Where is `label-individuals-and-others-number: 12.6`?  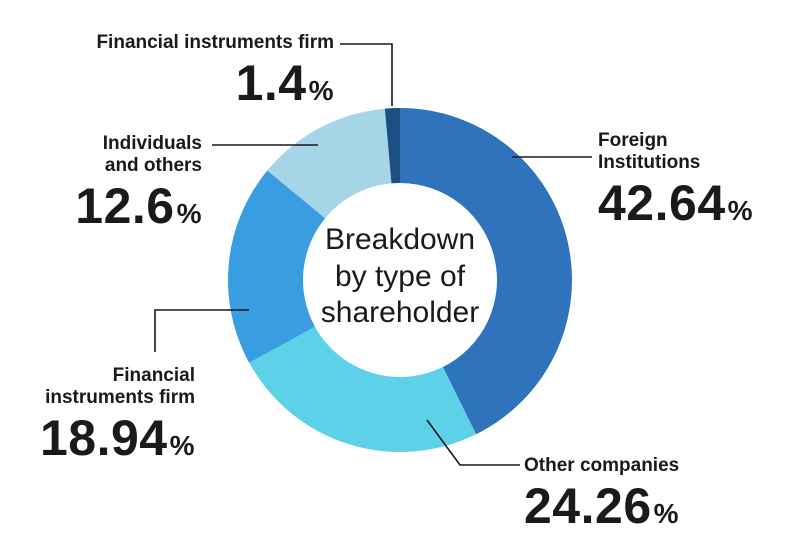
label-individuals-and-others-number: 12.6 is located at coordinates (125, 205).